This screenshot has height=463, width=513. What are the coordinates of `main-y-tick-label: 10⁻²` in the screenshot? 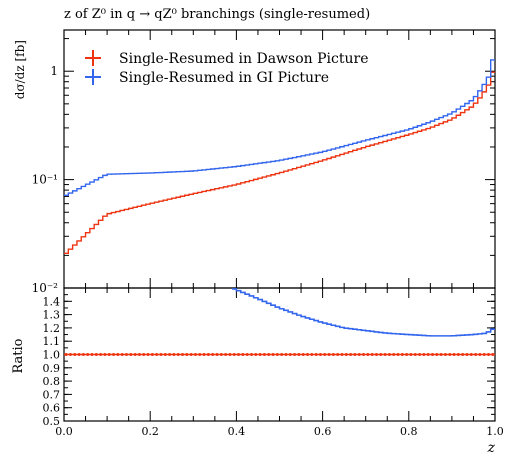 It's located at (45, 288).